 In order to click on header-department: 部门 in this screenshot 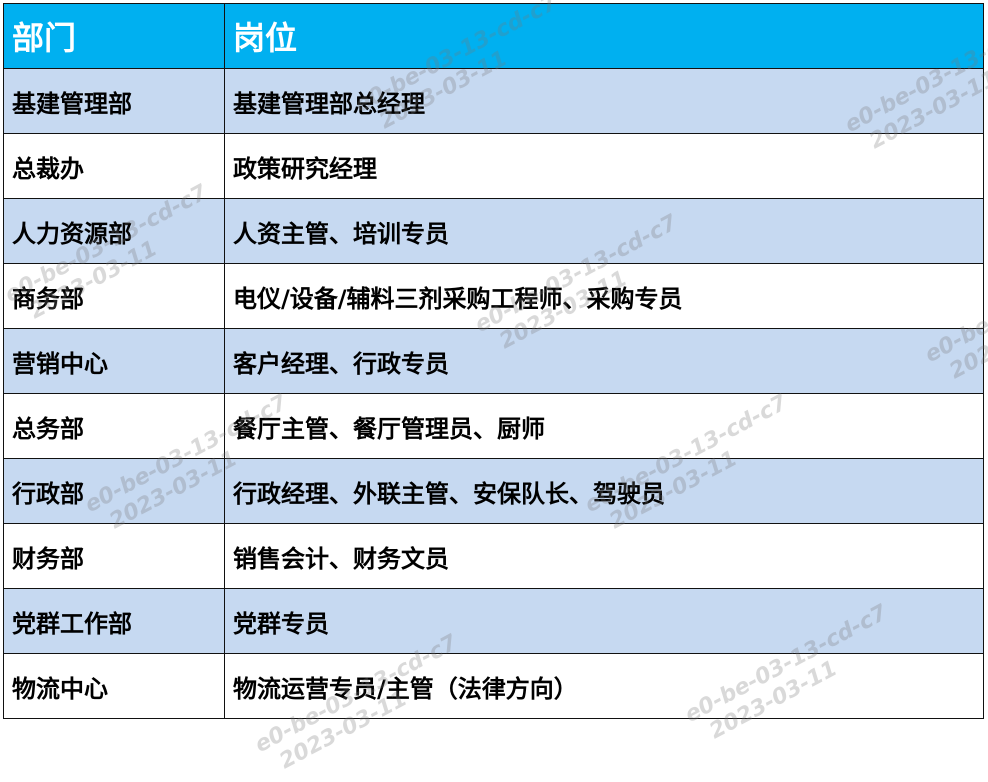, I will do `click(114, 36)`.